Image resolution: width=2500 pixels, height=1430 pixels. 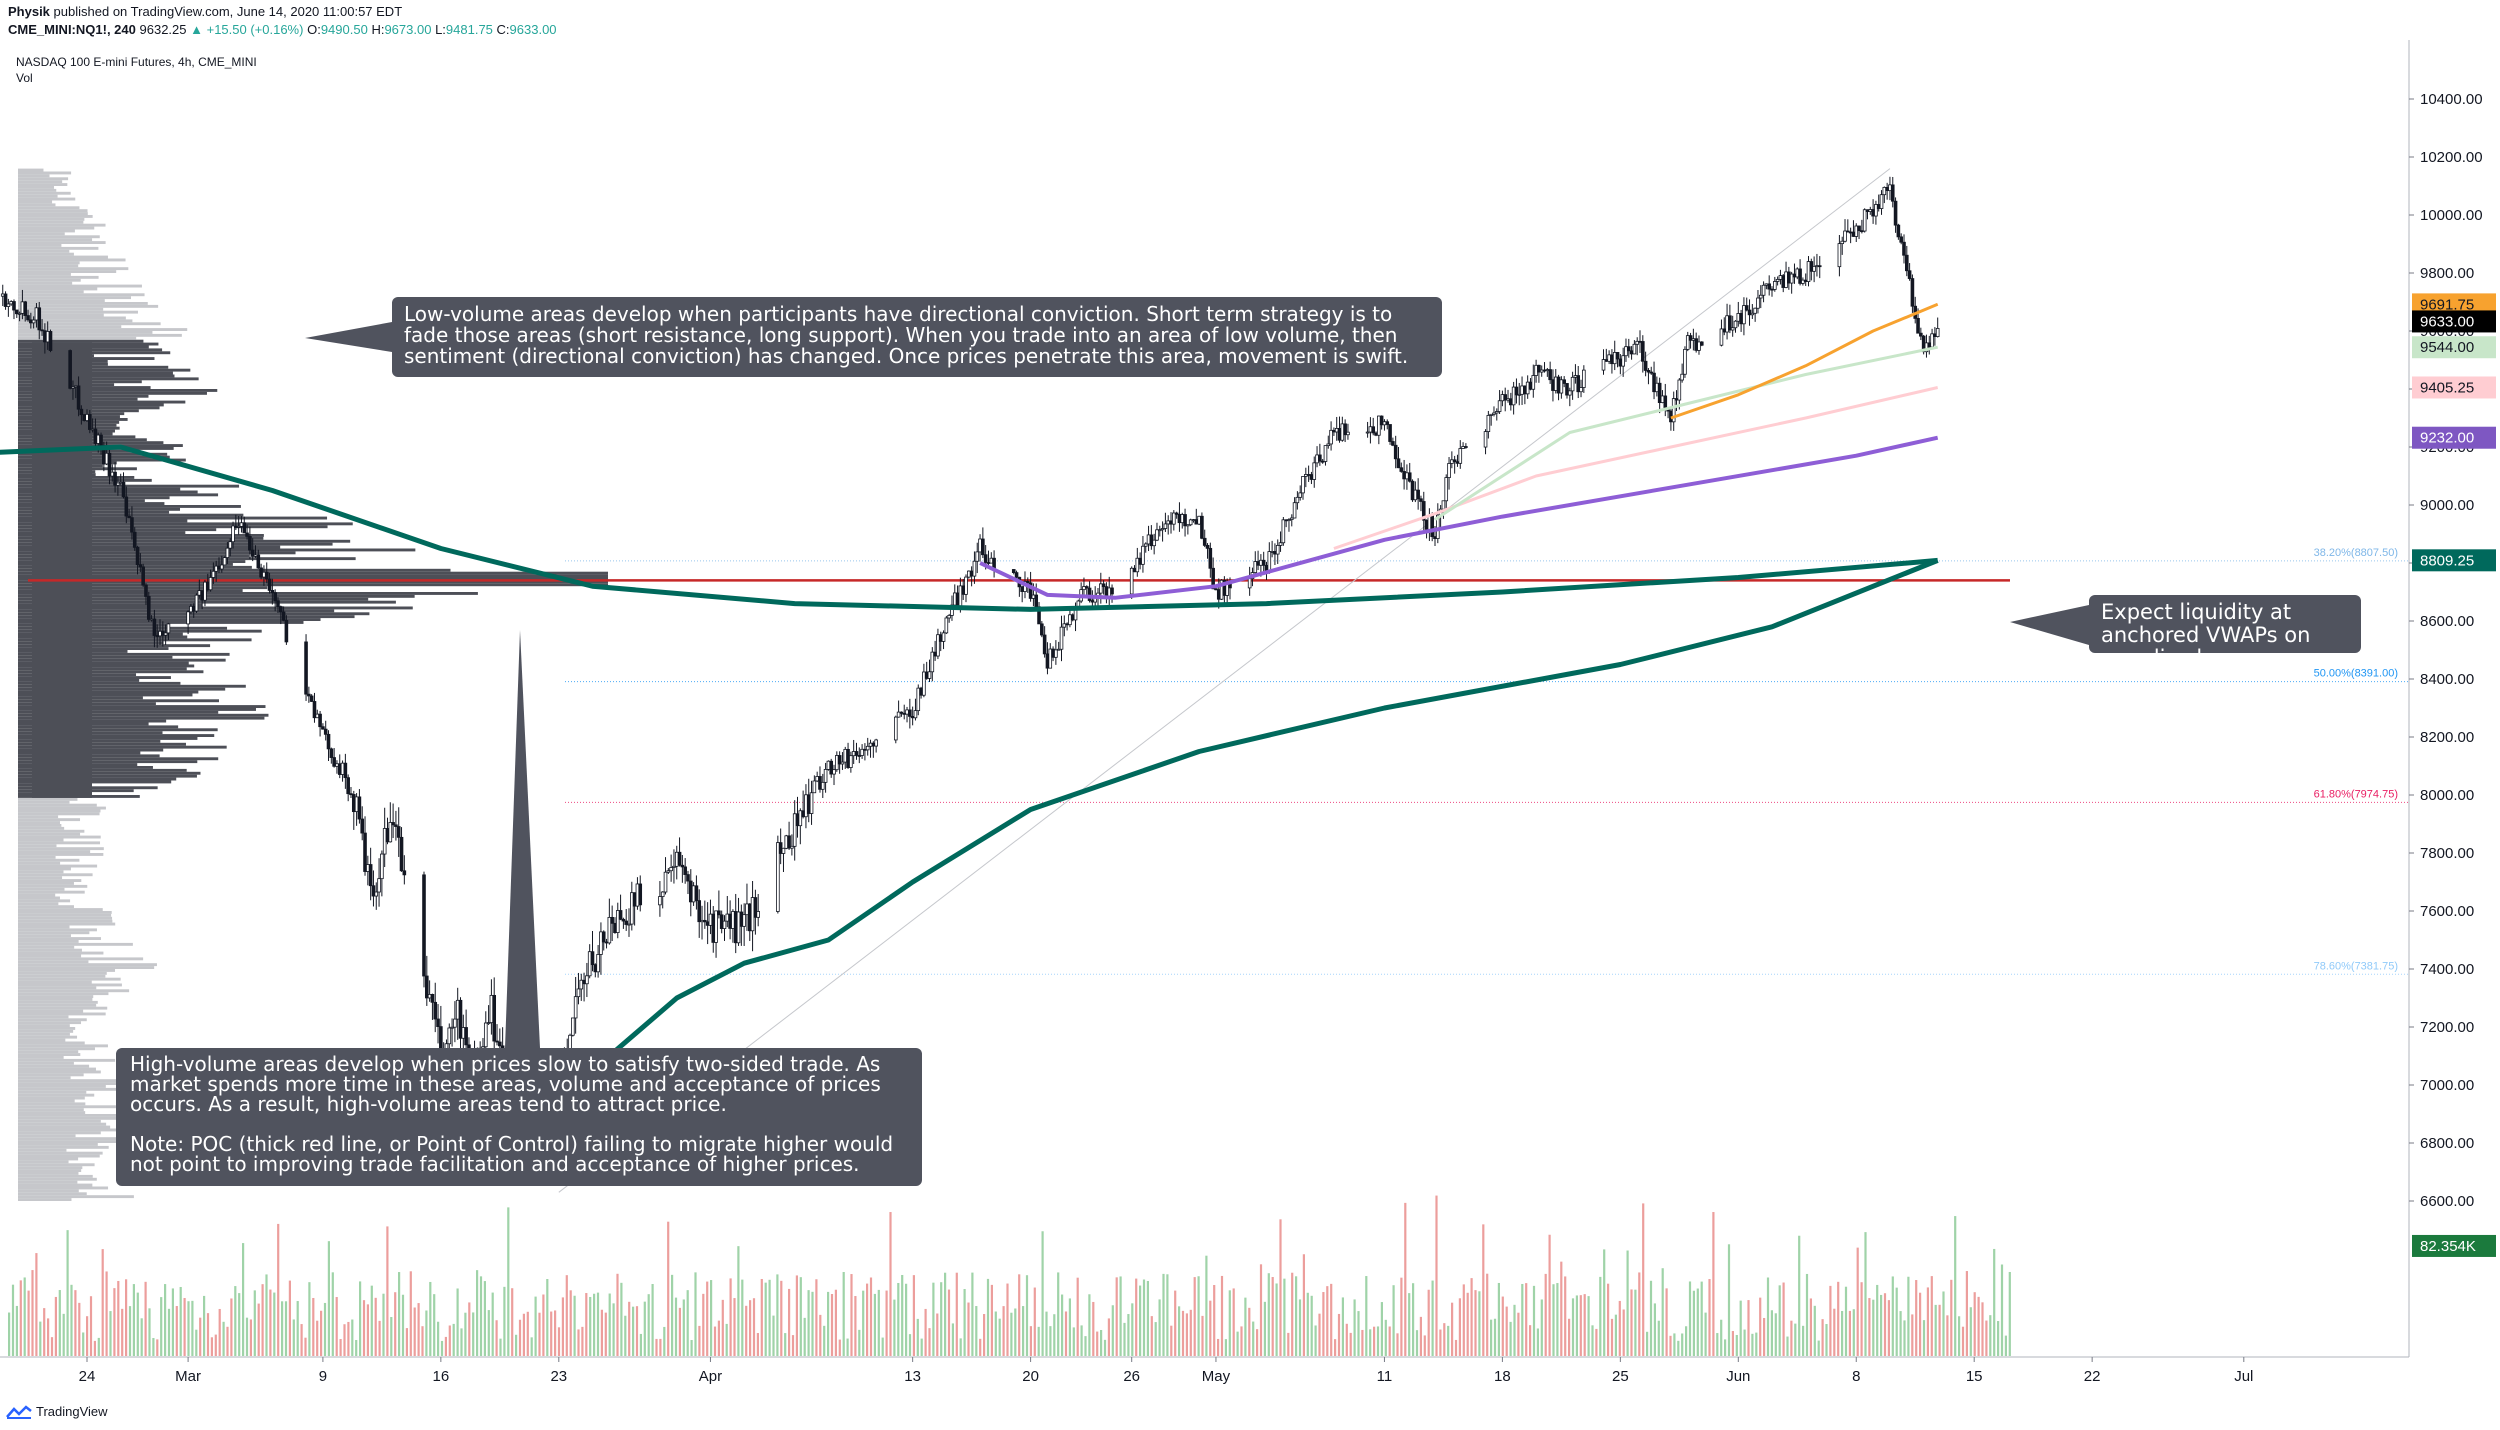 I want to click on open-value: 9490.50, so click(x=344, y=29).